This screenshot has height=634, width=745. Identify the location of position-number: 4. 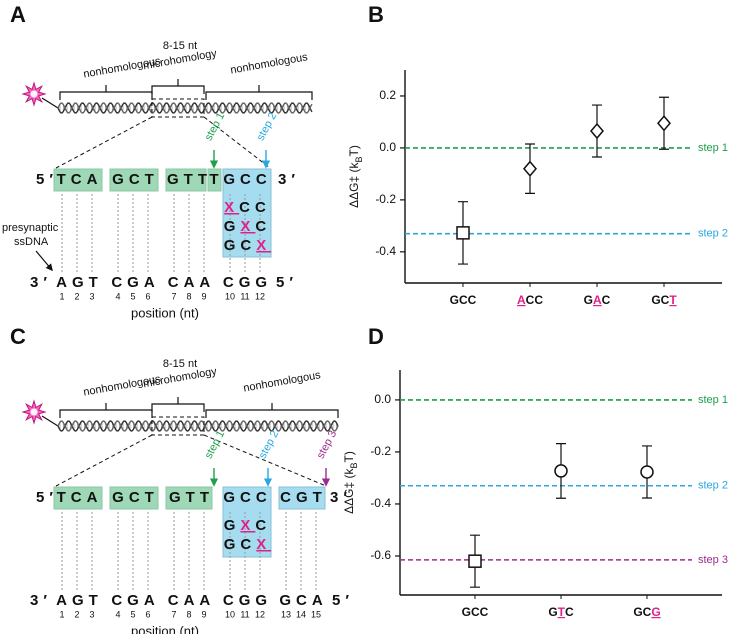
(117, 614).